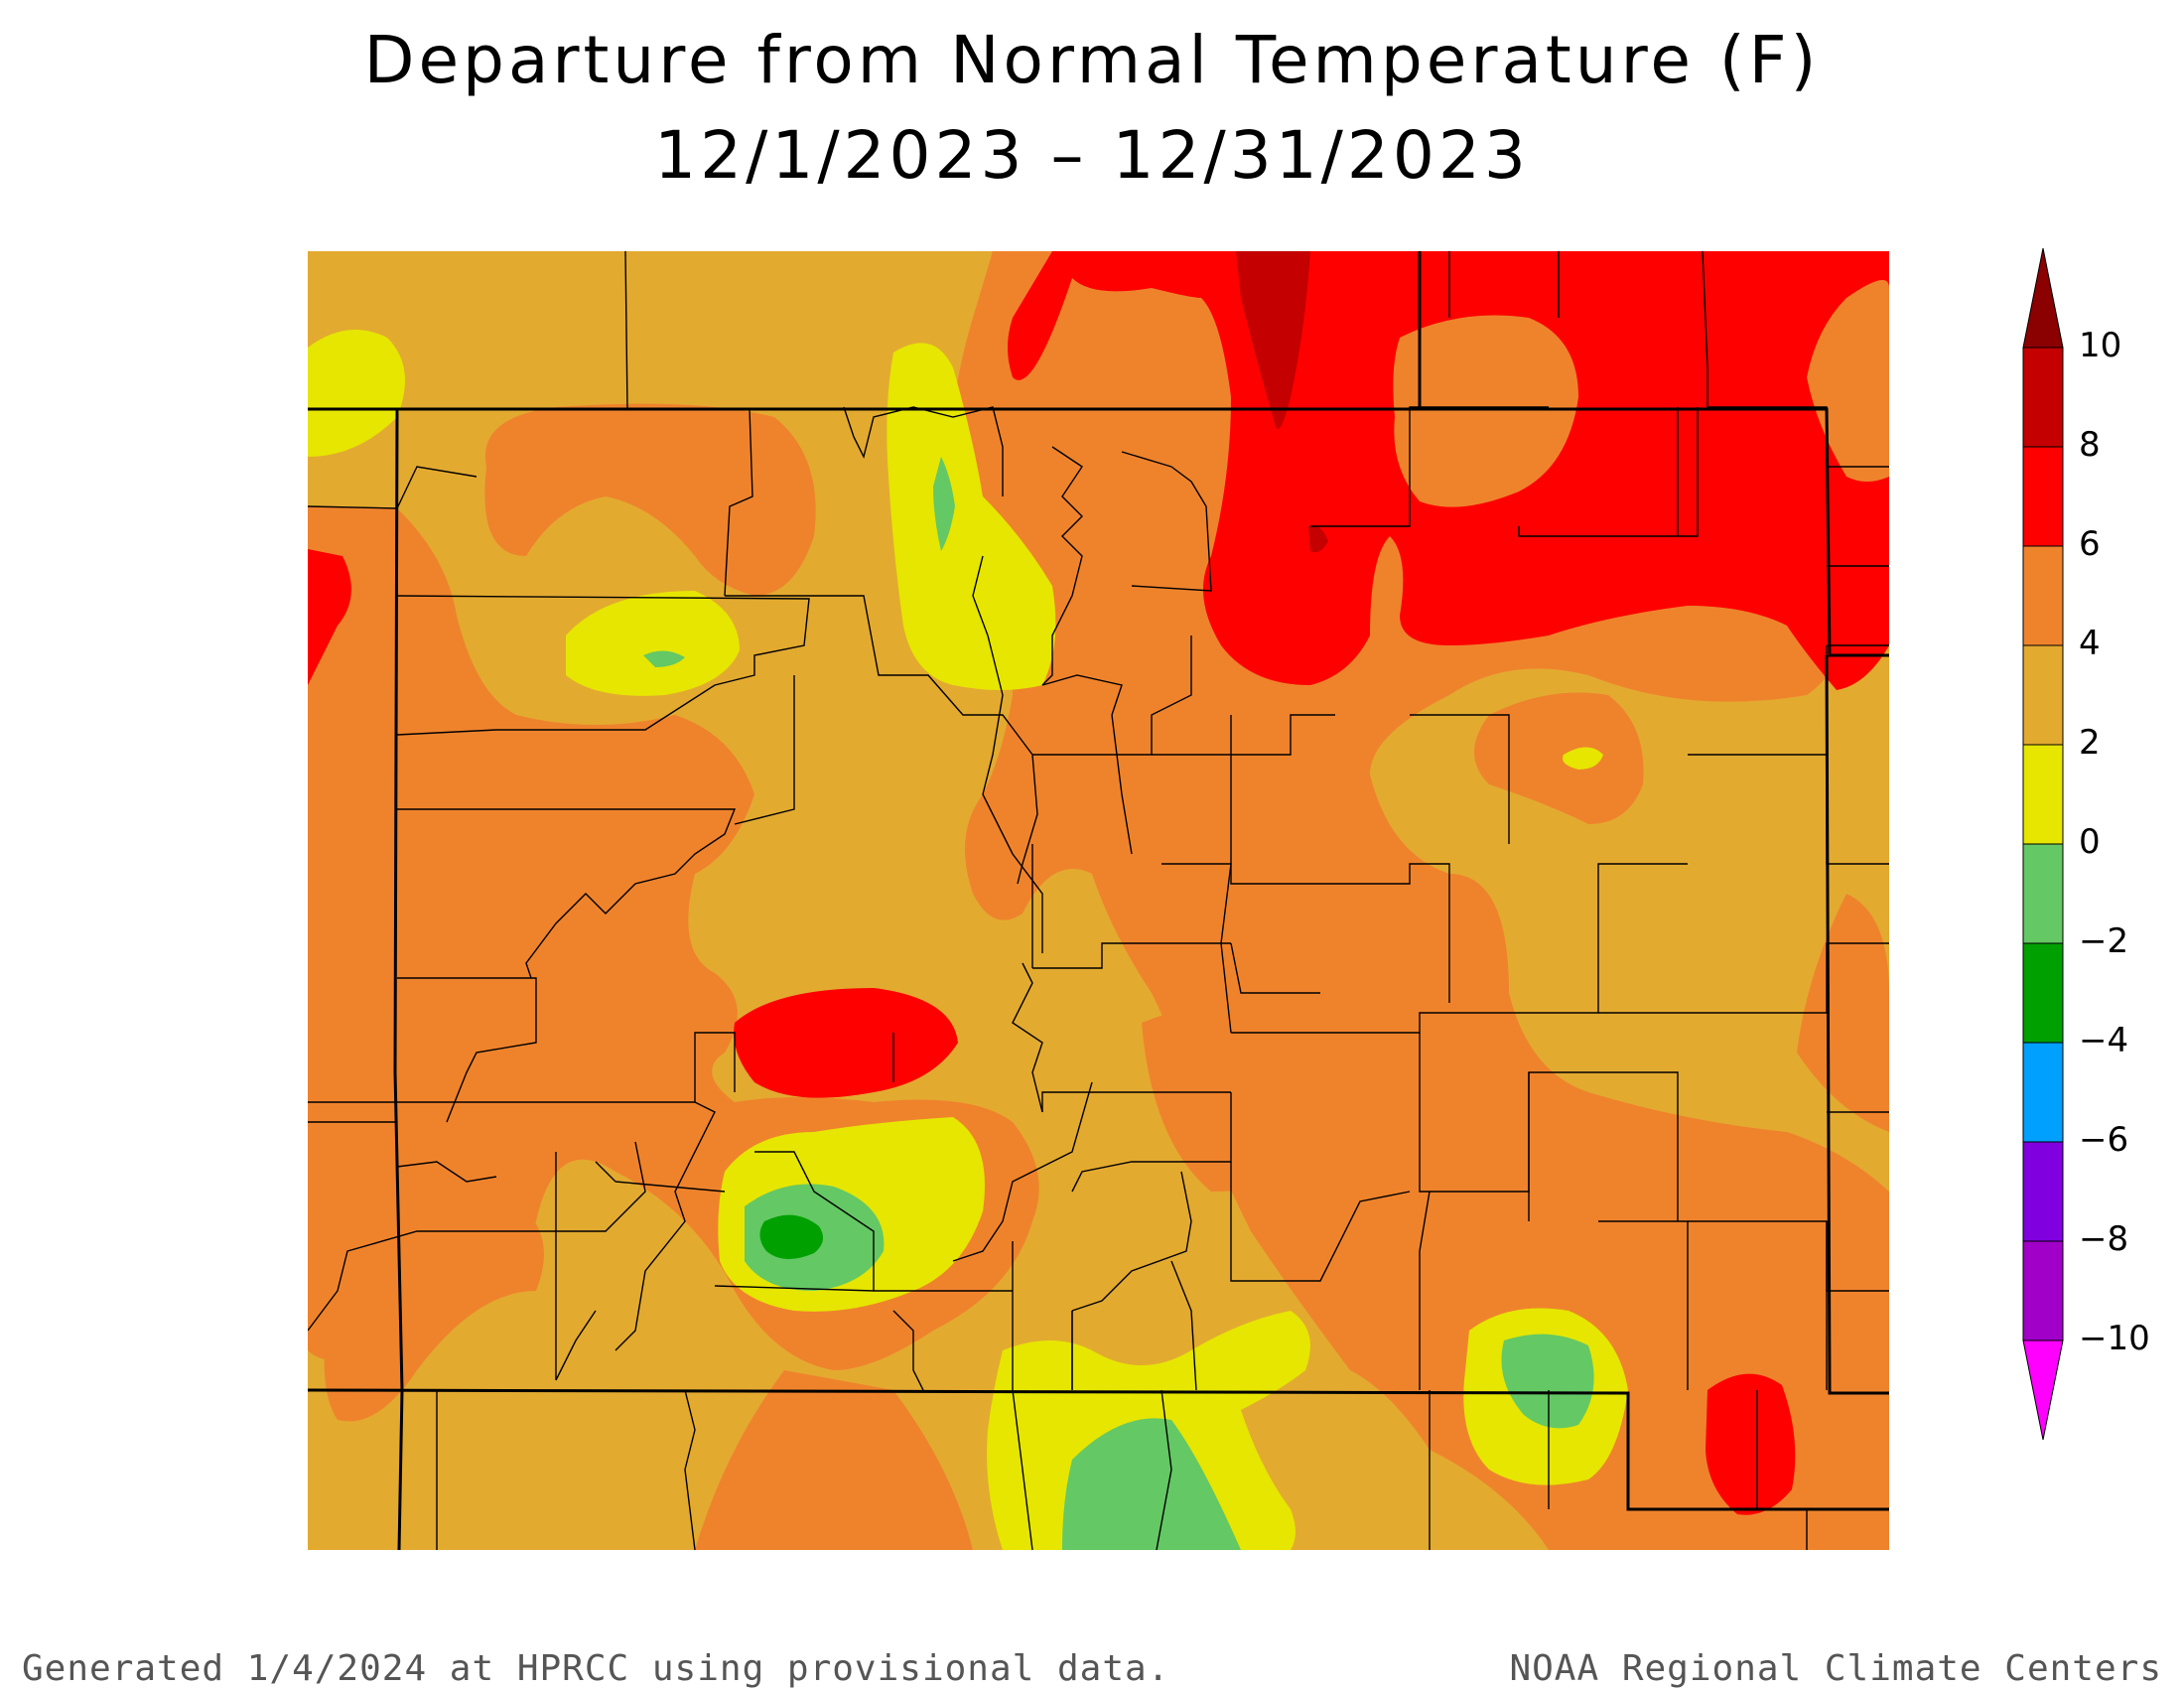 This screenshot has height=1689, width=2184. What do you see at coordinates (2090, 445) in the screenshot?
I see `legend-tick-label: 8` at bounding box center [2090, 445].